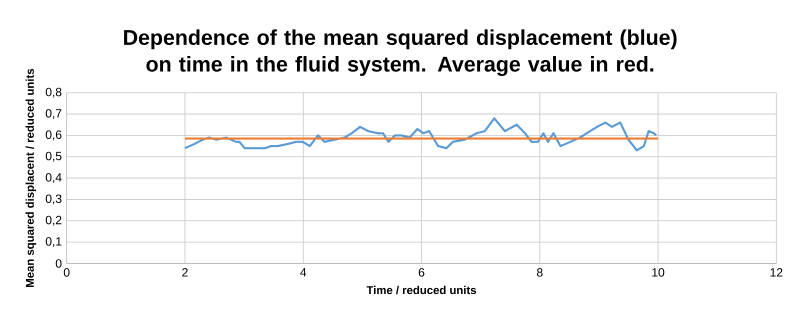  What do you see at coordinates (54, 221) in the screenshot?
I see `y-tick-label: 0,2` at bounding box center [54, 221].